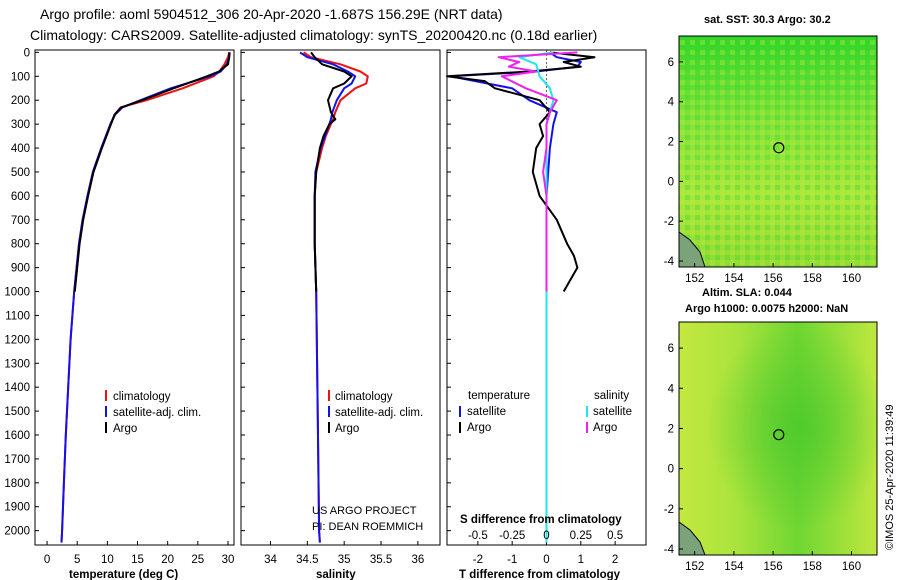 The width and height of the screenshot is (900, 580). I want to click on temperature-legend: climatology satellite-adj. clim. Argo, so click(153, 412).